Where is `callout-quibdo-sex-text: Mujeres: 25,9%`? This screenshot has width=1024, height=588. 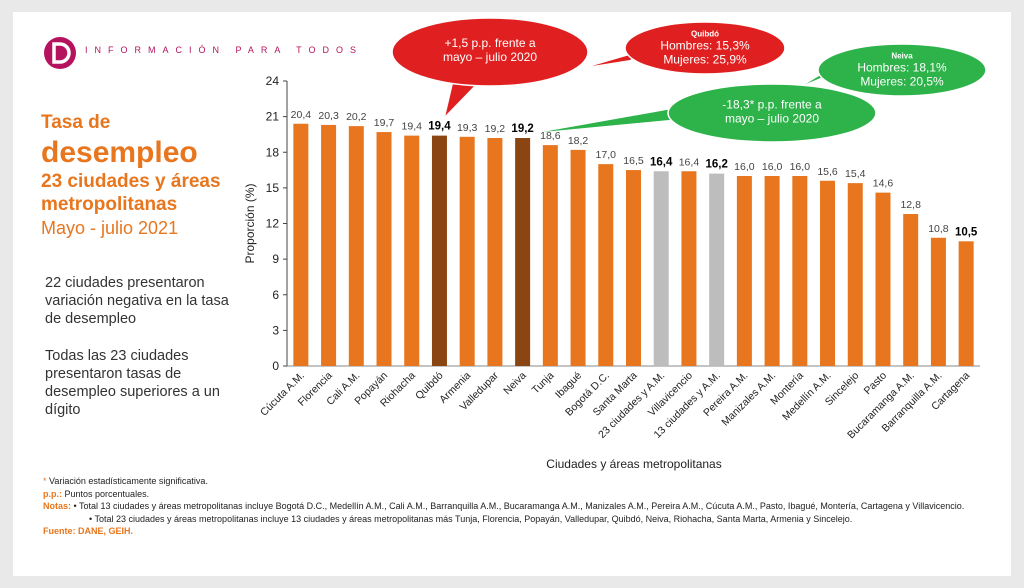 callout-quibdo-sex-text: Mujeres: 25,9% is located at coordinates (705, 59).